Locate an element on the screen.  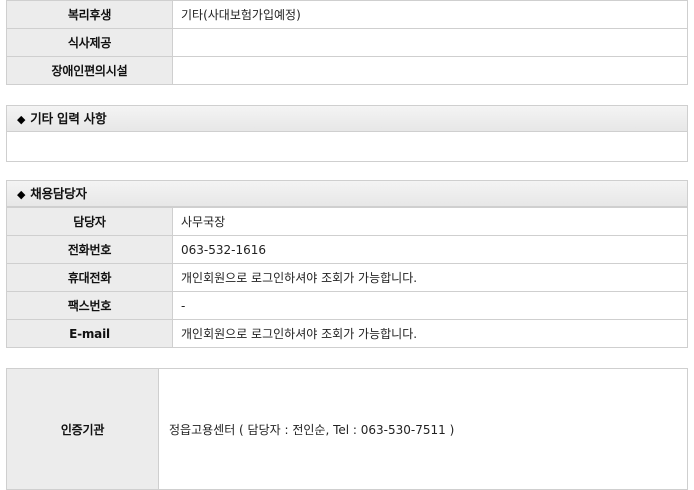
table-row: 팩스번호 - is located at coordinates (347, 305).